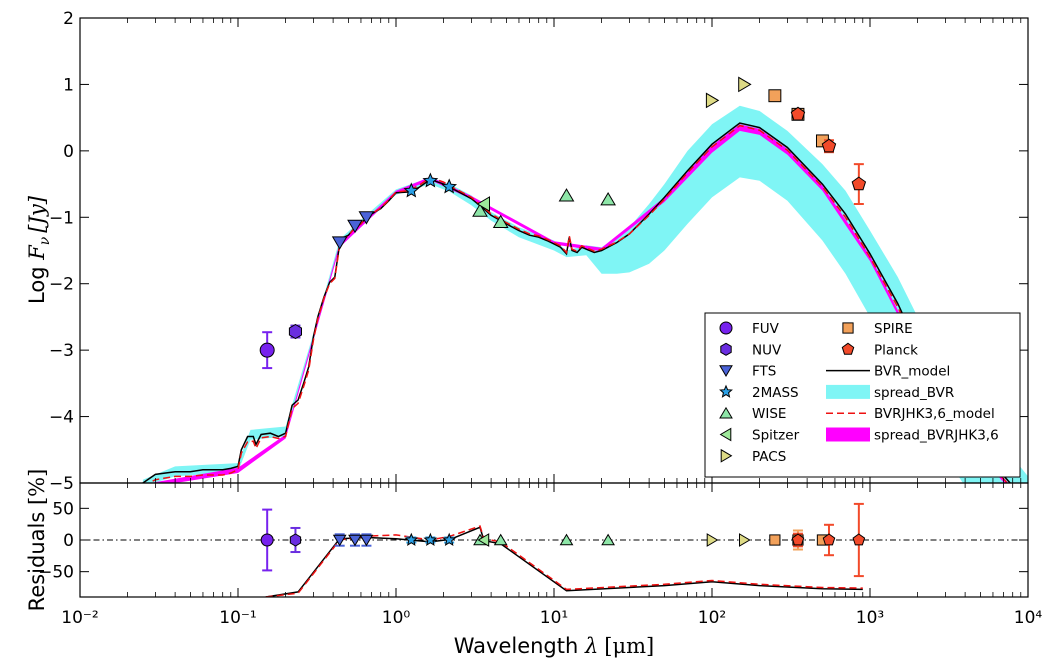  Describe the element at coordinates (896, 350) in the screenshot. I see `legend-label-planck: Planck` at that location.